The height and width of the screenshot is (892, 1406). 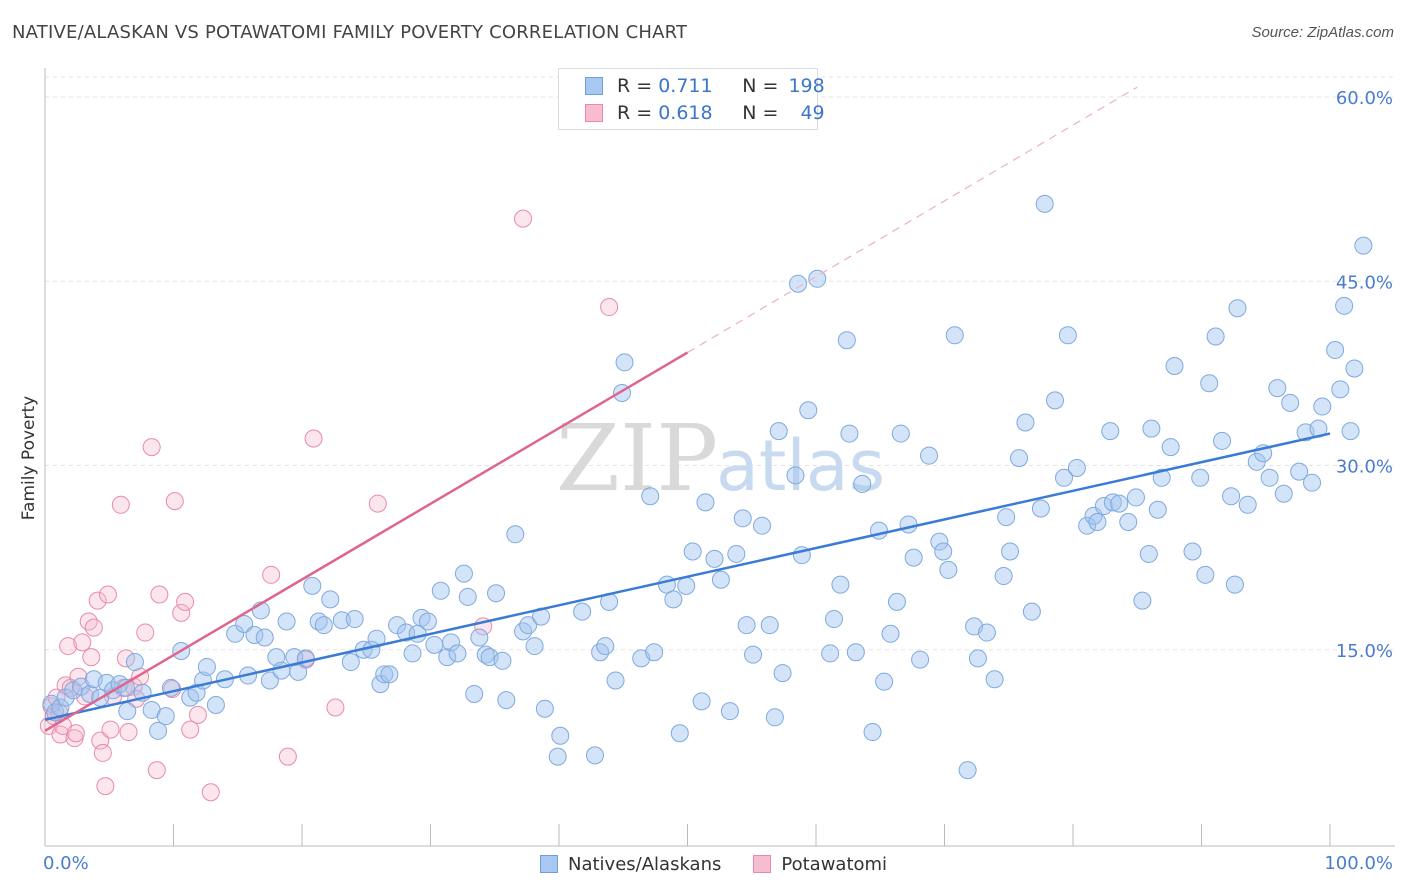 What do you see at coordinates (549, 864) in the screenshot?
I see `bottom-legend-swatch-natives` at bounding box center [549, 864].